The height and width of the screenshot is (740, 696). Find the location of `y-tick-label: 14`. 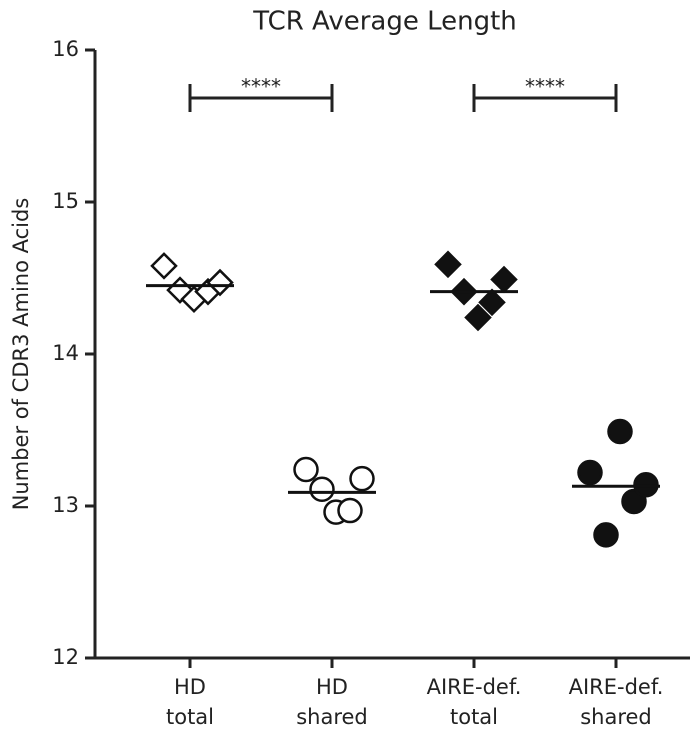

y-tick-label: 14 is located at coordinates (65, 353).